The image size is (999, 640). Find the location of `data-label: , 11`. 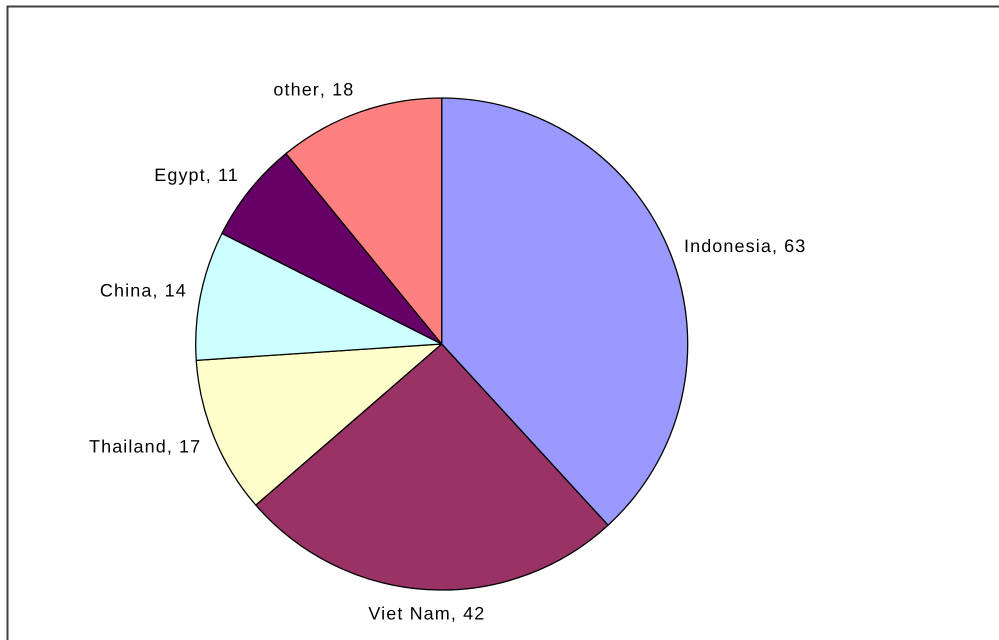

data-label: , 11 is located at coordinates (222, 175).